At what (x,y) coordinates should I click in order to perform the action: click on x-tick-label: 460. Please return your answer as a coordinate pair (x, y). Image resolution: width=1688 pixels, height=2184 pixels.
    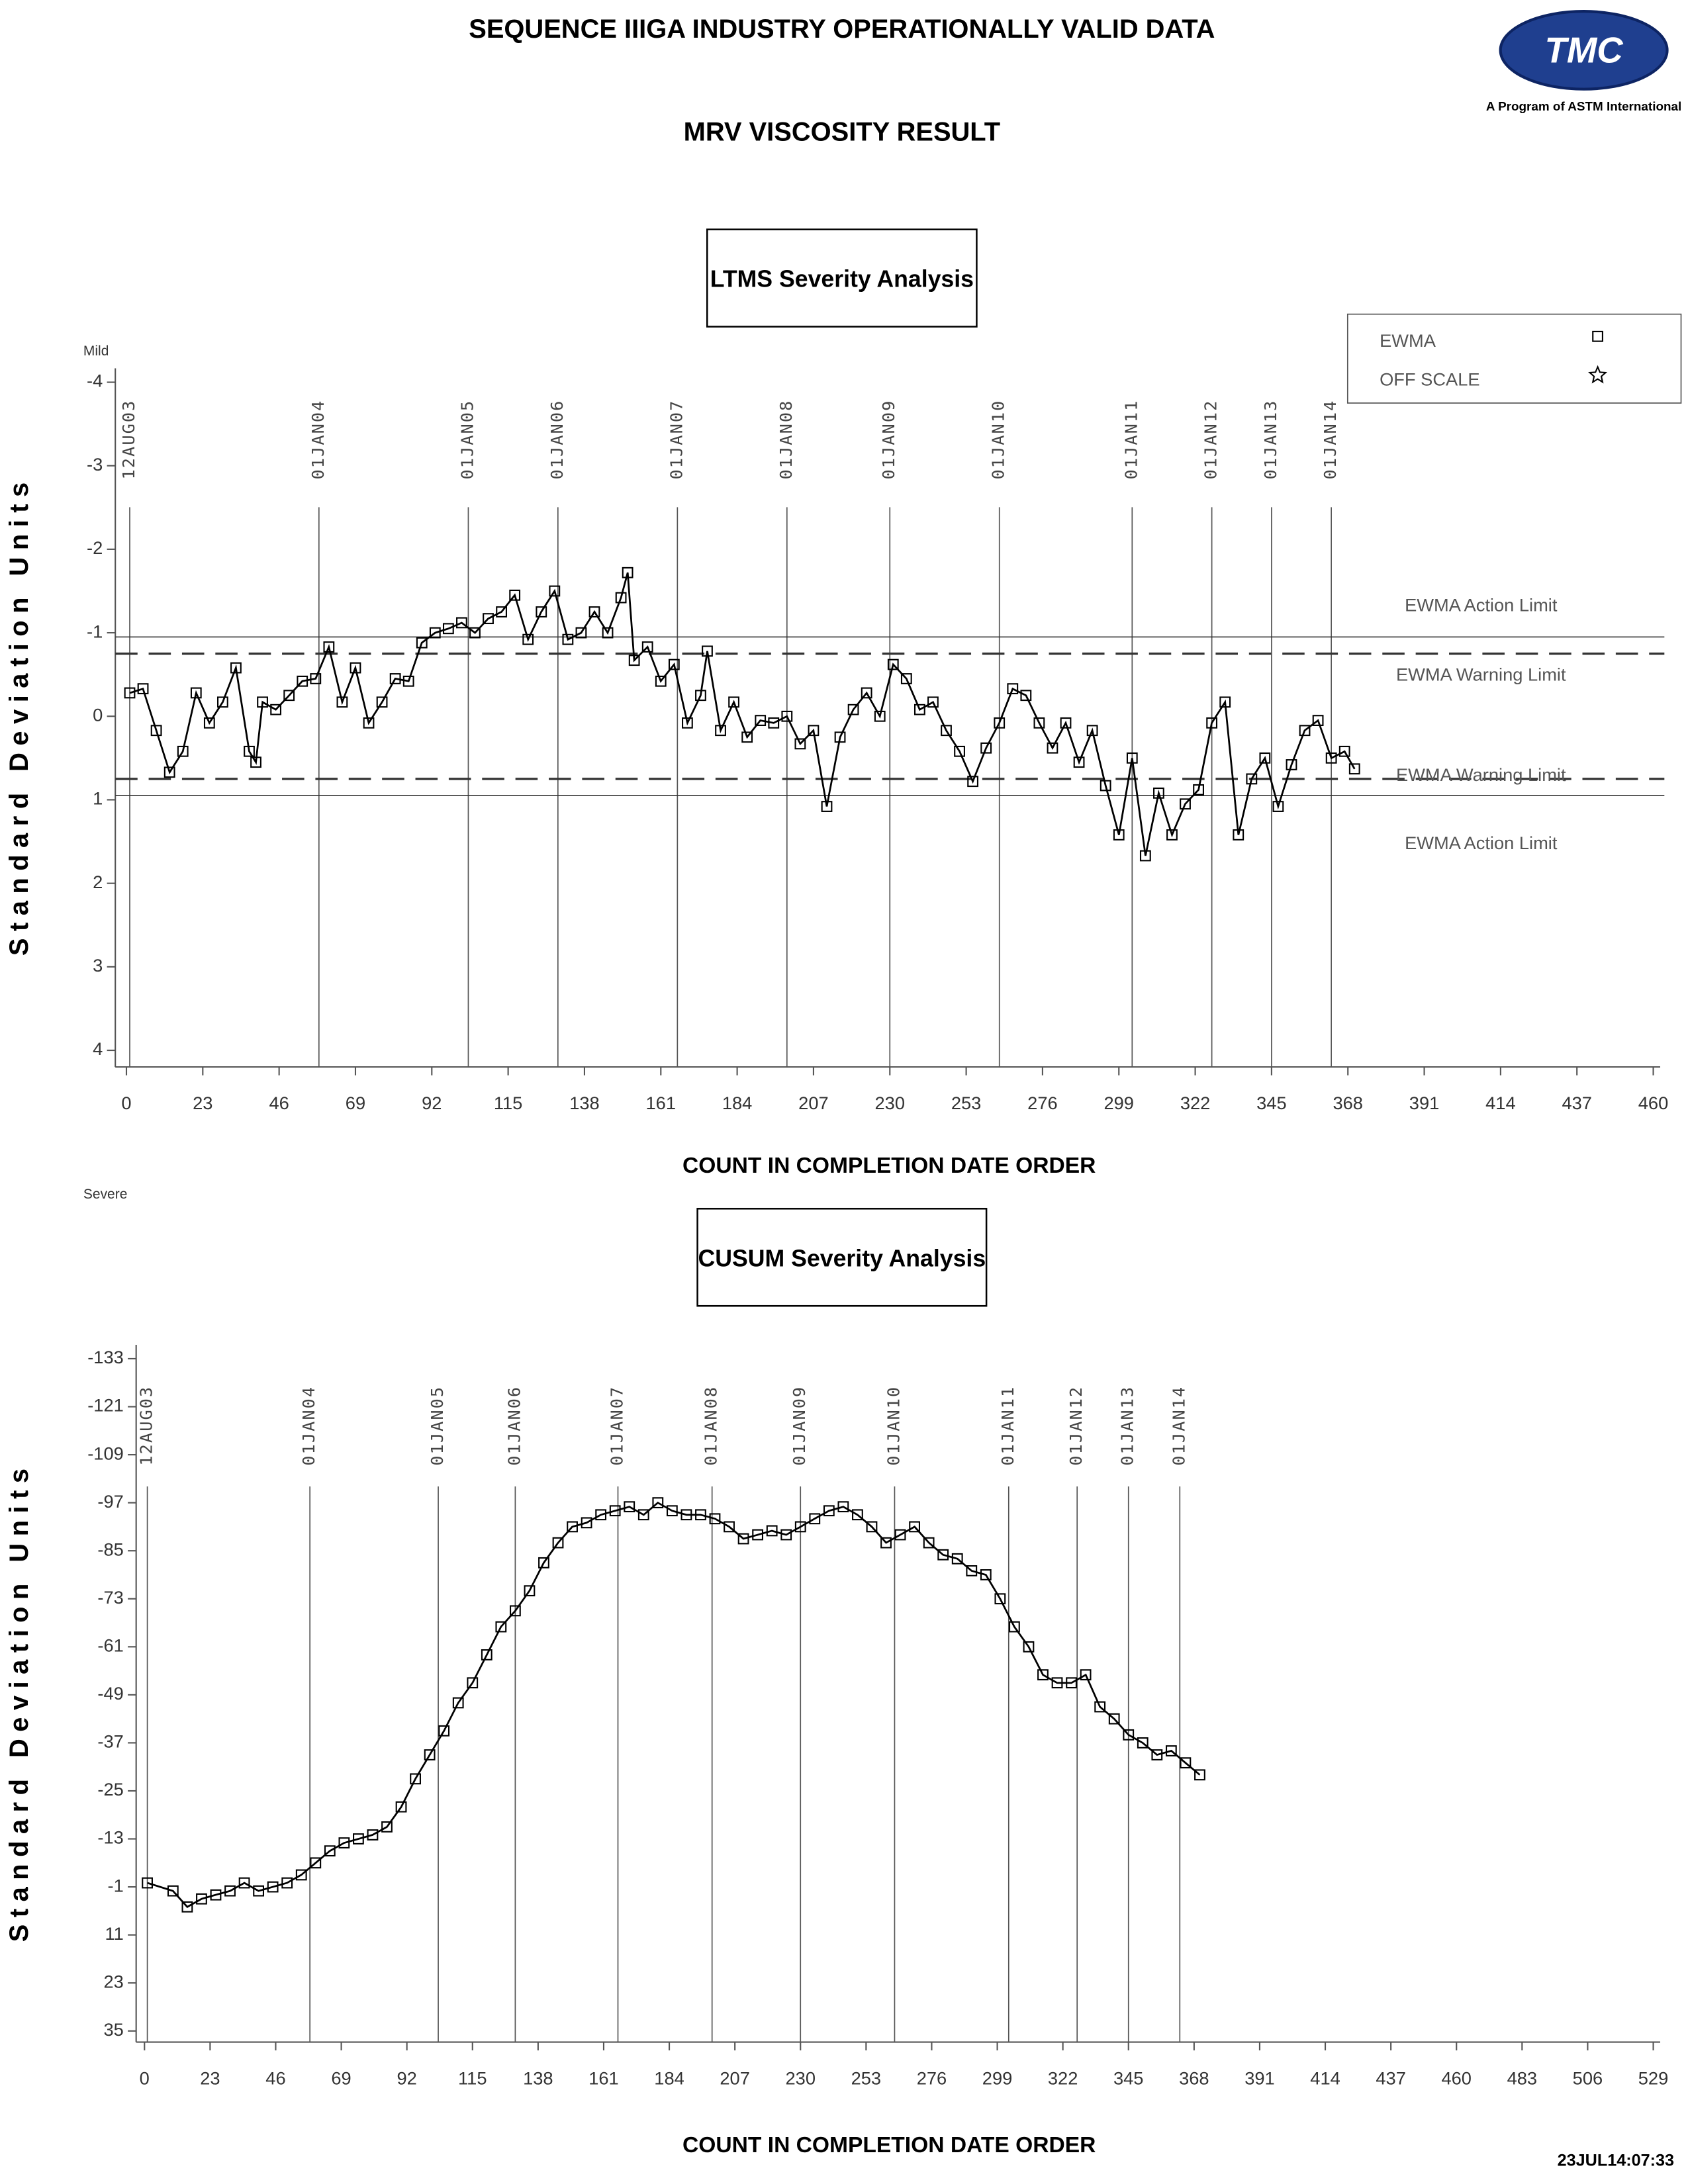
    Looking at the image, I should click on (1456, 2078).